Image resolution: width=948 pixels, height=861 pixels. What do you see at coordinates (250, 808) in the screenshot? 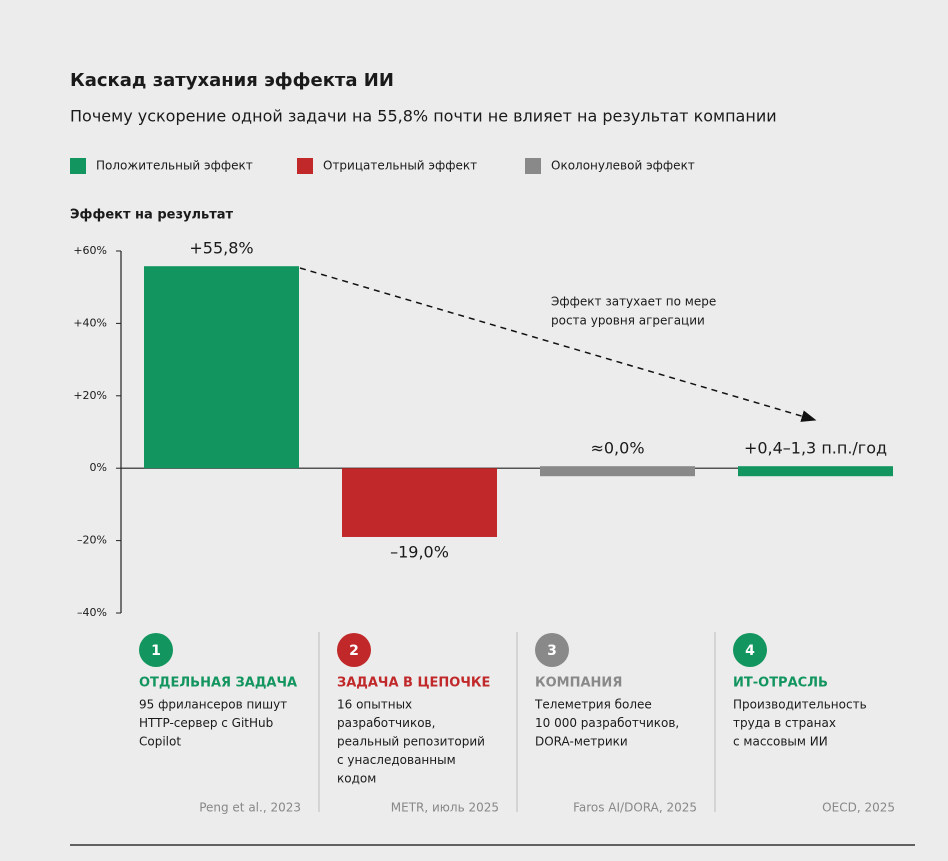
I see `card-source: Peng et al., 2023` at bounding box center [250, 808].